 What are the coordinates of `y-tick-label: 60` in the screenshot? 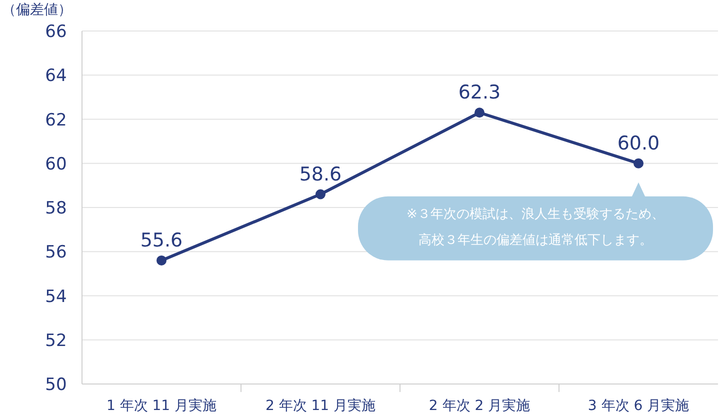 It's located at (56, 164).